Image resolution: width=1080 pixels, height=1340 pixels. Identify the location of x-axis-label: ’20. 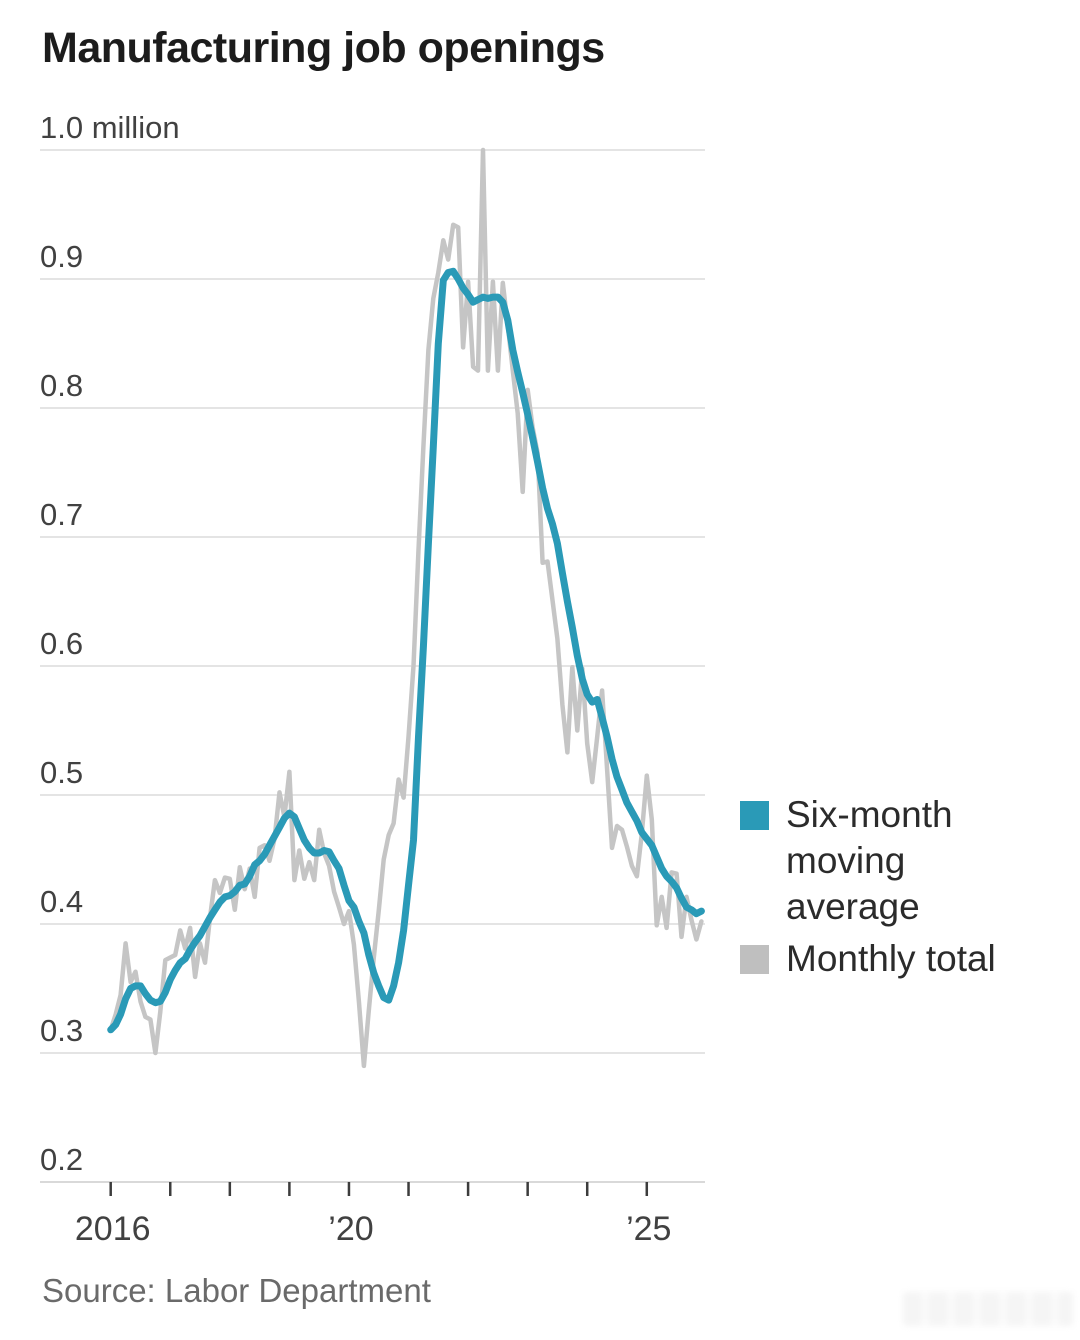
(350, 1229).